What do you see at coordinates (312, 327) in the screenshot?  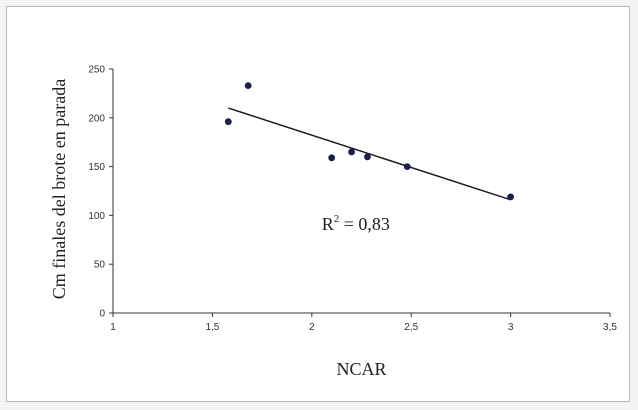 I see `x-tick-label: 2` at bounding box center [312, 327].